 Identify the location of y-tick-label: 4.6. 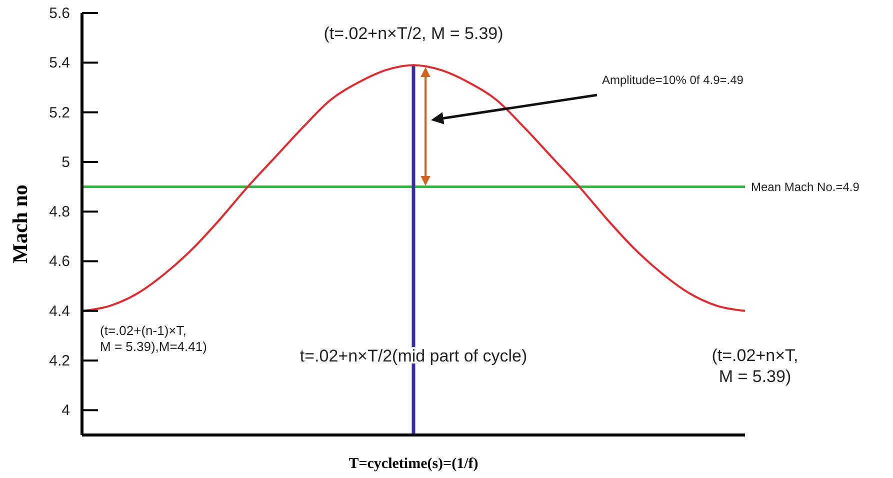
(59, 261).